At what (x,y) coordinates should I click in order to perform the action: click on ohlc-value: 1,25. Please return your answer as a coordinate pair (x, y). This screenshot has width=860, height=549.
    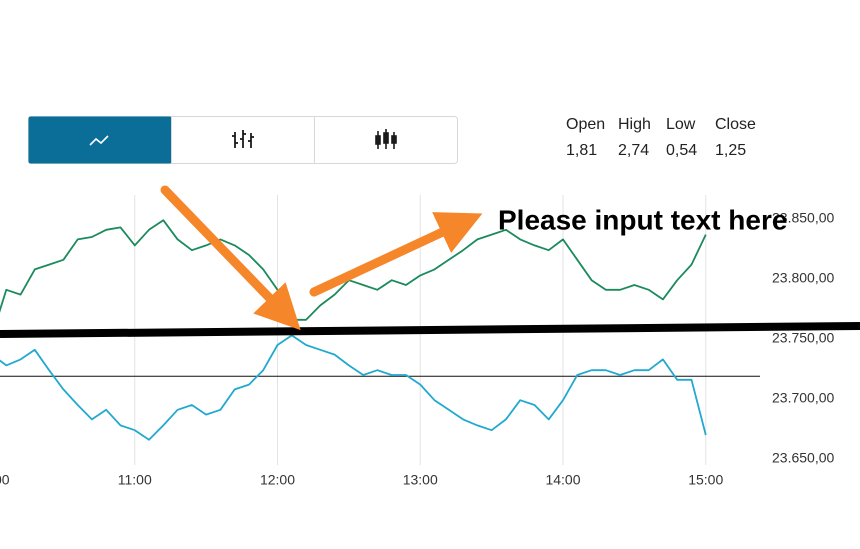
    Looking at the image, I should click on (730, 150).